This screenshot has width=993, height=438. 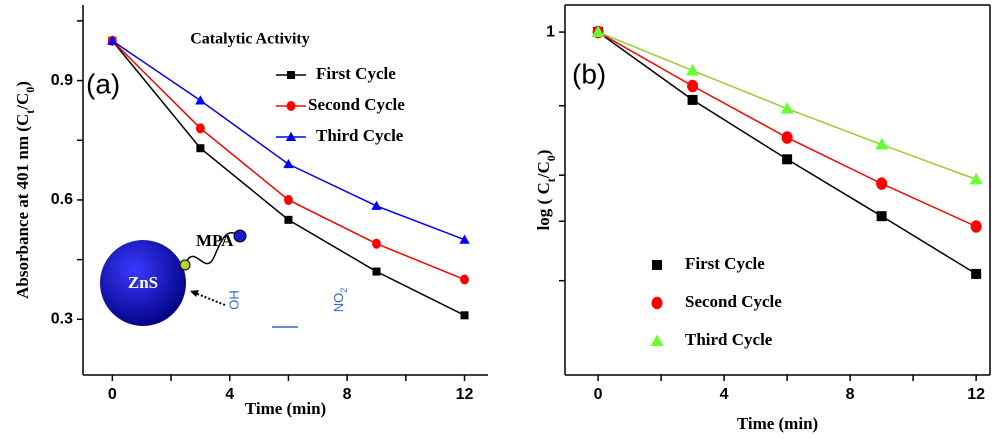 I want to click on arrow-head, so click(x=194, y=293).